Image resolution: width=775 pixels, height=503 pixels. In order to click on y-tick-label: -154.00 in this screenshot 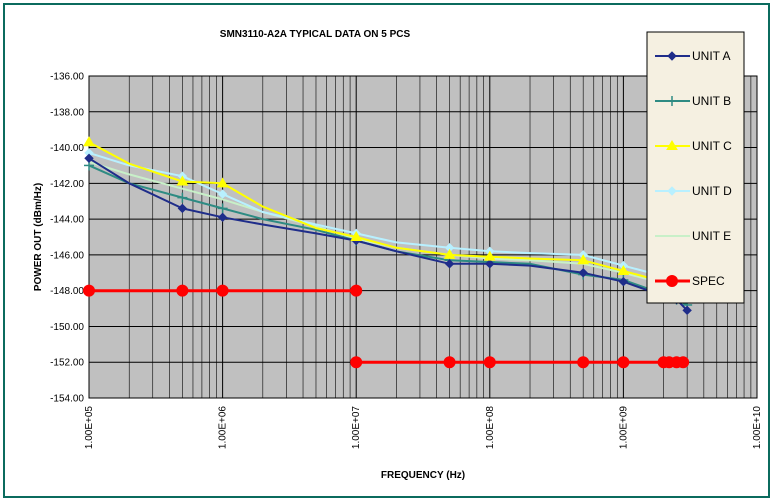, I will do `click(67, 399)`.